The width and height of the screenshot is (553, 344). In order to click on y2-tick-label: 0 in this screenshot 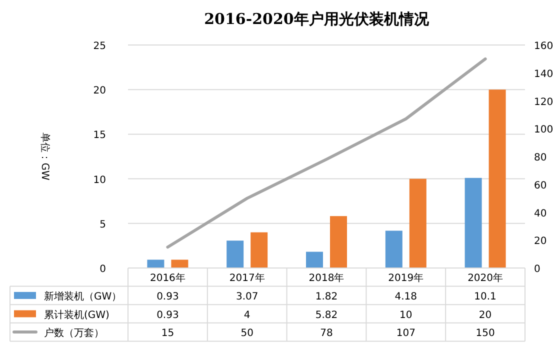, I will do `click(537, 269)`.